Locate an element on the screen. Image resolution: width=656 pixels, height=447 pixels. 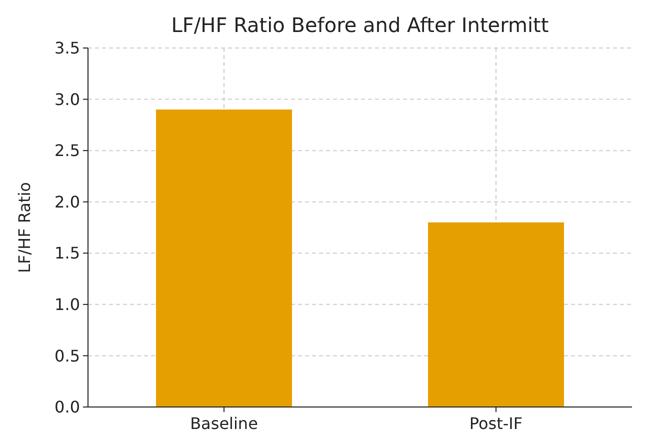
y-axis-title: LF/HF Ratio is located at coordinates (24, 227).